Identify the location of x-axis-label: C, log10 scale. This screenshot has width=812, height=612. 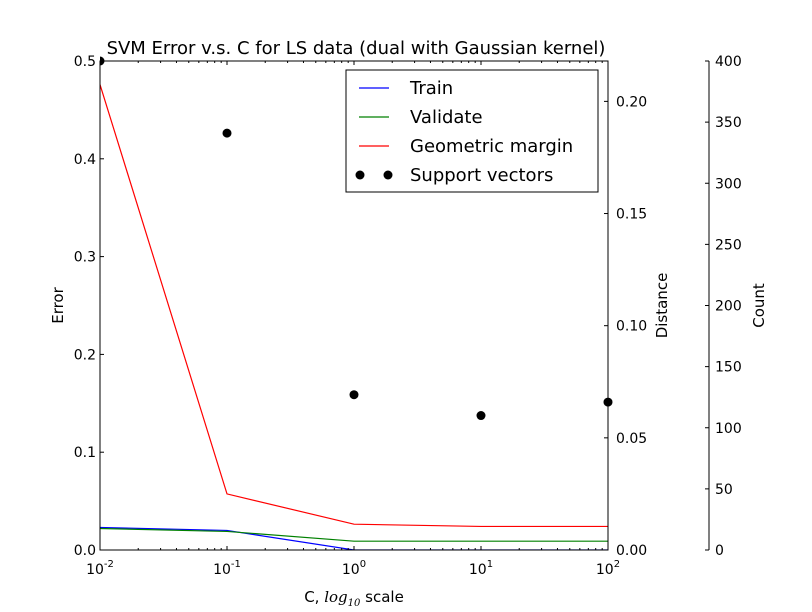
(354, 598).